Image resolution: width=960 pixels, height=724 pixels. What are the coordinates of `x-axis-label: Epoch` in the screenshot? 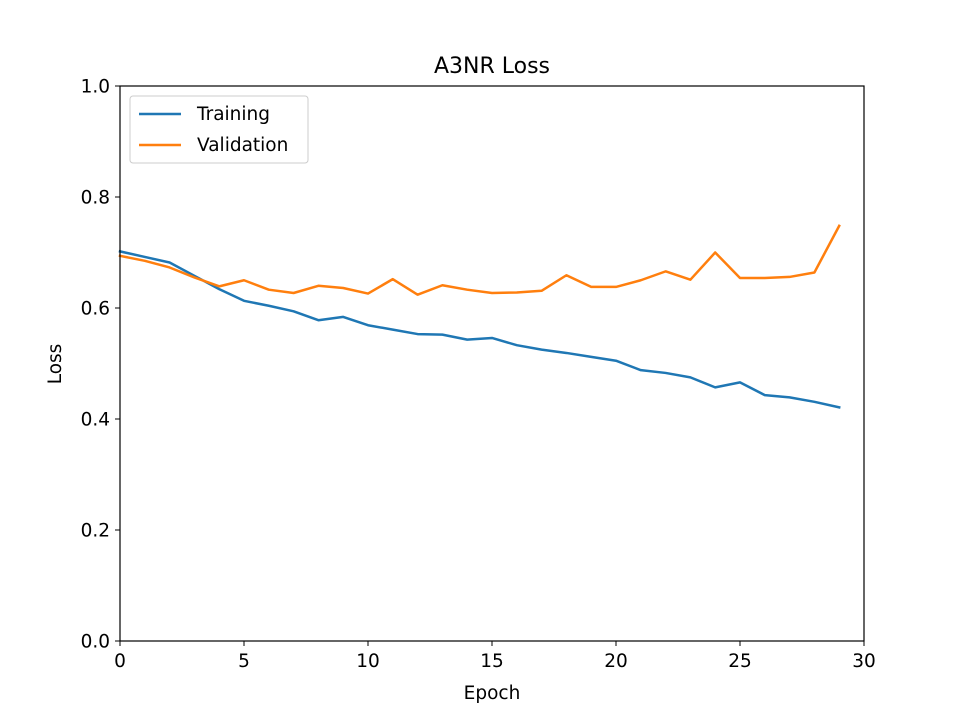 It's located at (492, 693).